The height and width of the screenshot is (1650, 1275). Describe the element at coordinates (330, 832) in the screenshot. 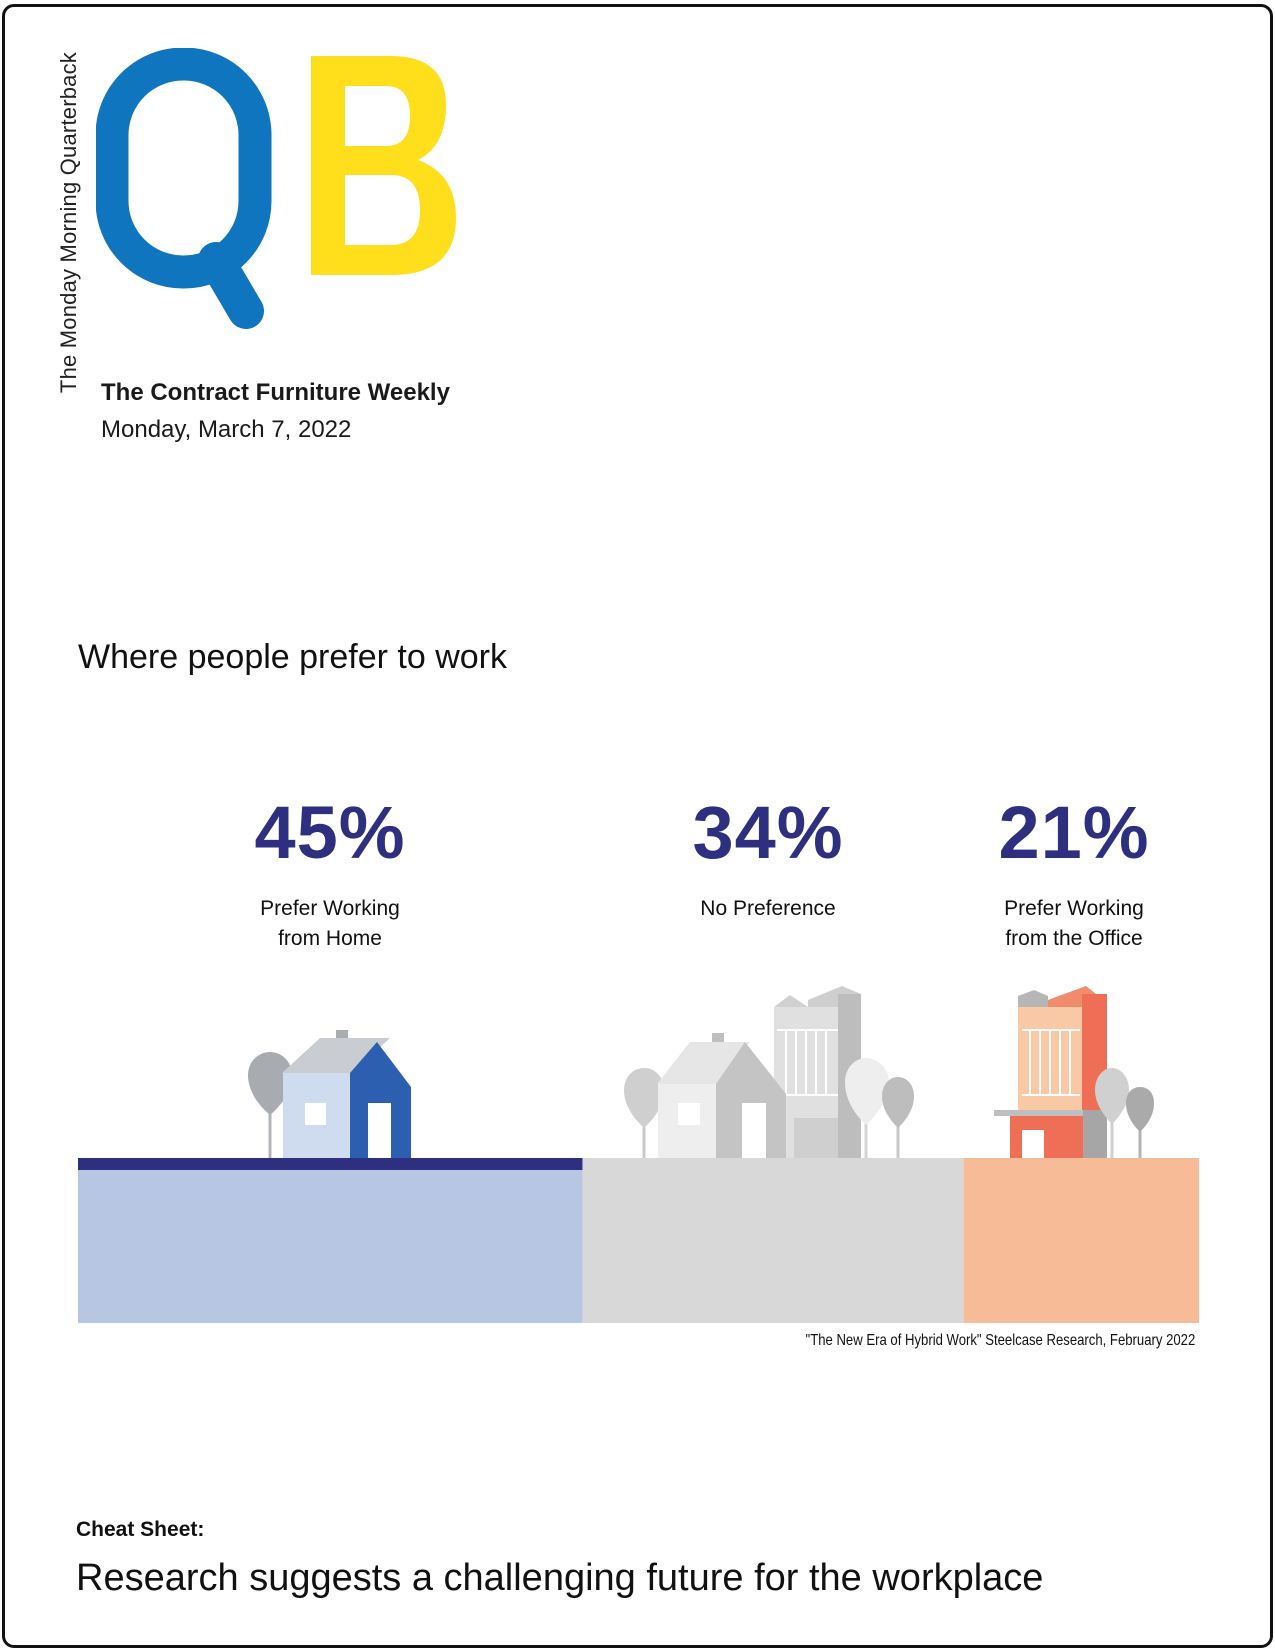

I see `stat-value-home: 45%` at that location.